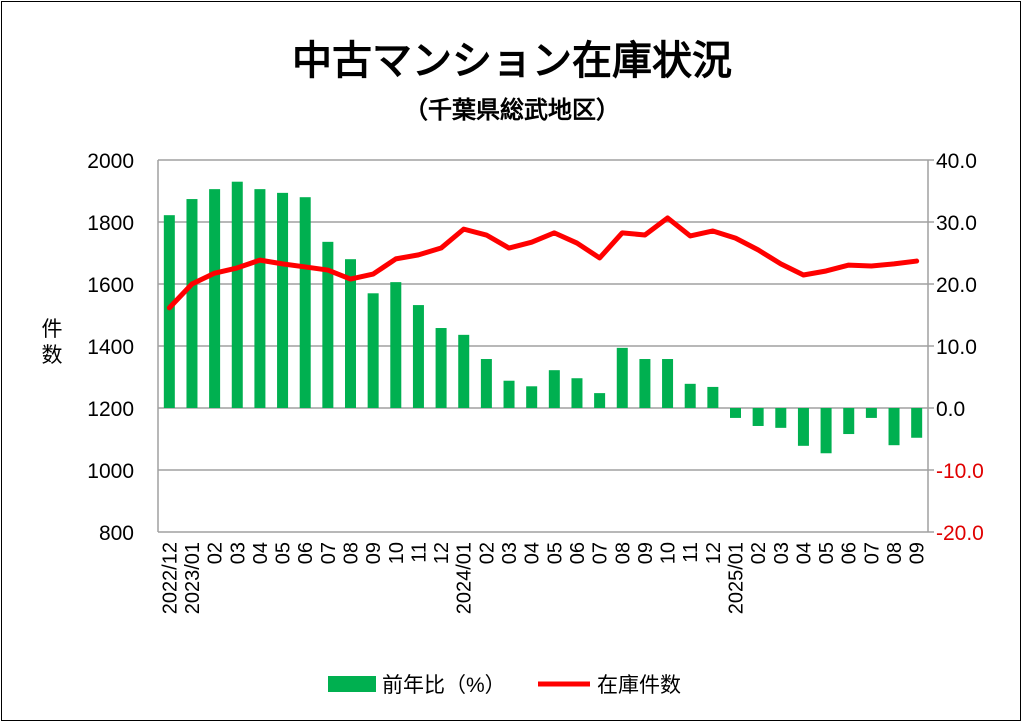 The height and width of the screenshot is (724, 1024). Describe the element at coordinates (110, 347) in the screenshot. I see `left-tick-label: 1400` at that location.